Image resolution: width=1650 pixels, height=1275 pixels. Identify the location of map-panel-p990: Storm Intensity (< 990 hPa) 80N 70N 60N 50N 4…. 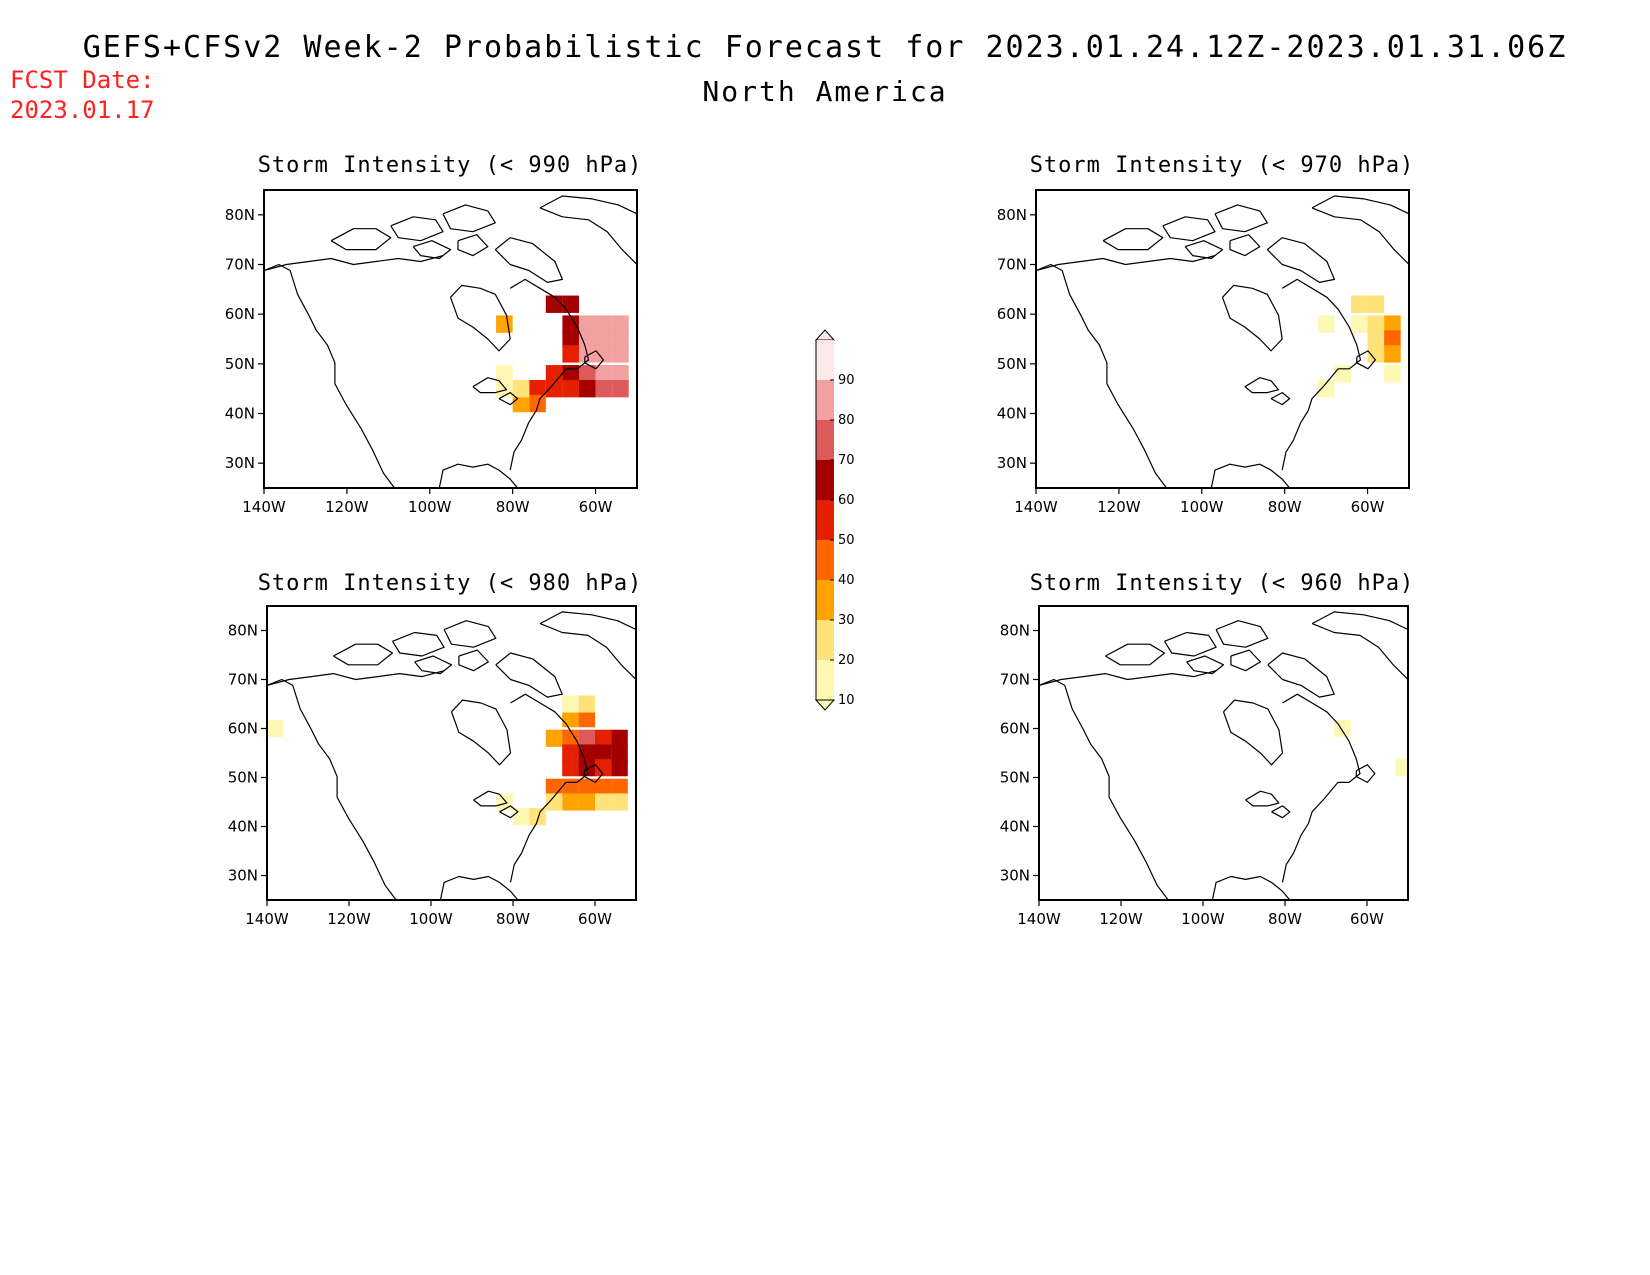
(433, 334).